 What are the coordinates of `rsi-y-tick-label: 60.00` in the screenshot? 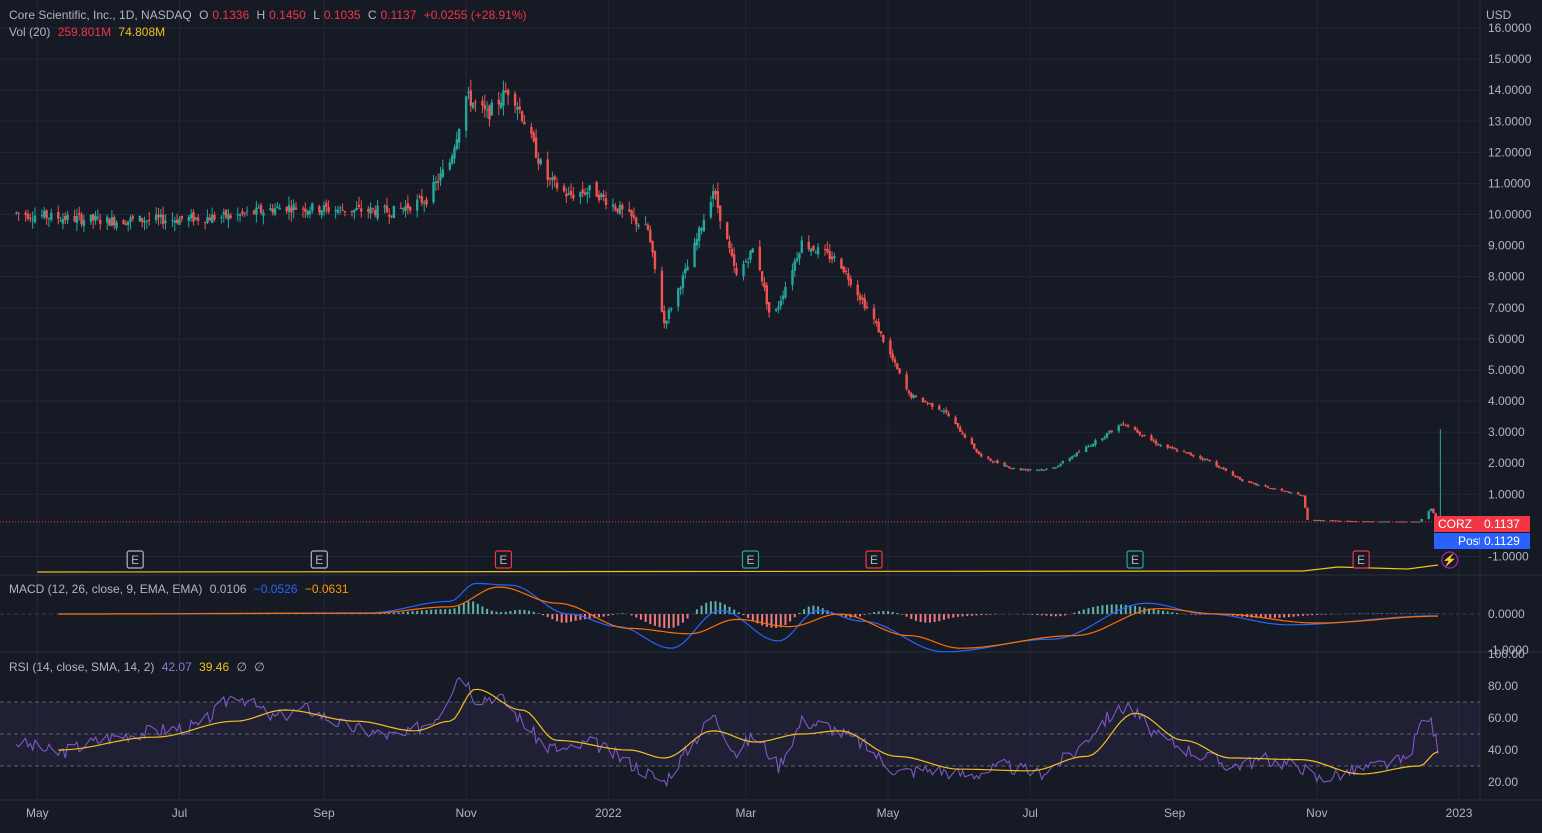 It's located at (1503, 718).